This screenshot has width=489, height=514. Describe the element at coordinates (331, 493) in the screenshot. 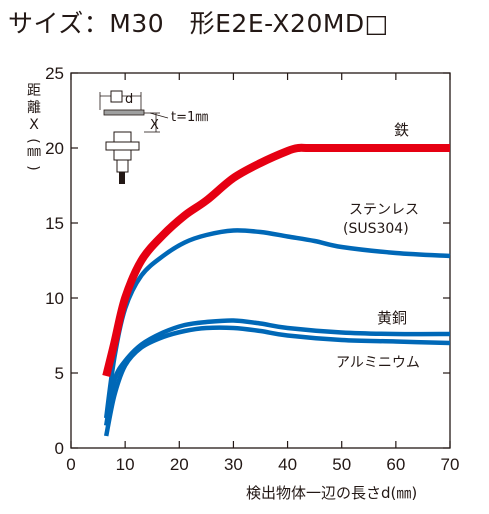

I see `x-axis-label: 検出物体一辺の長さd(㎜)` at that location.